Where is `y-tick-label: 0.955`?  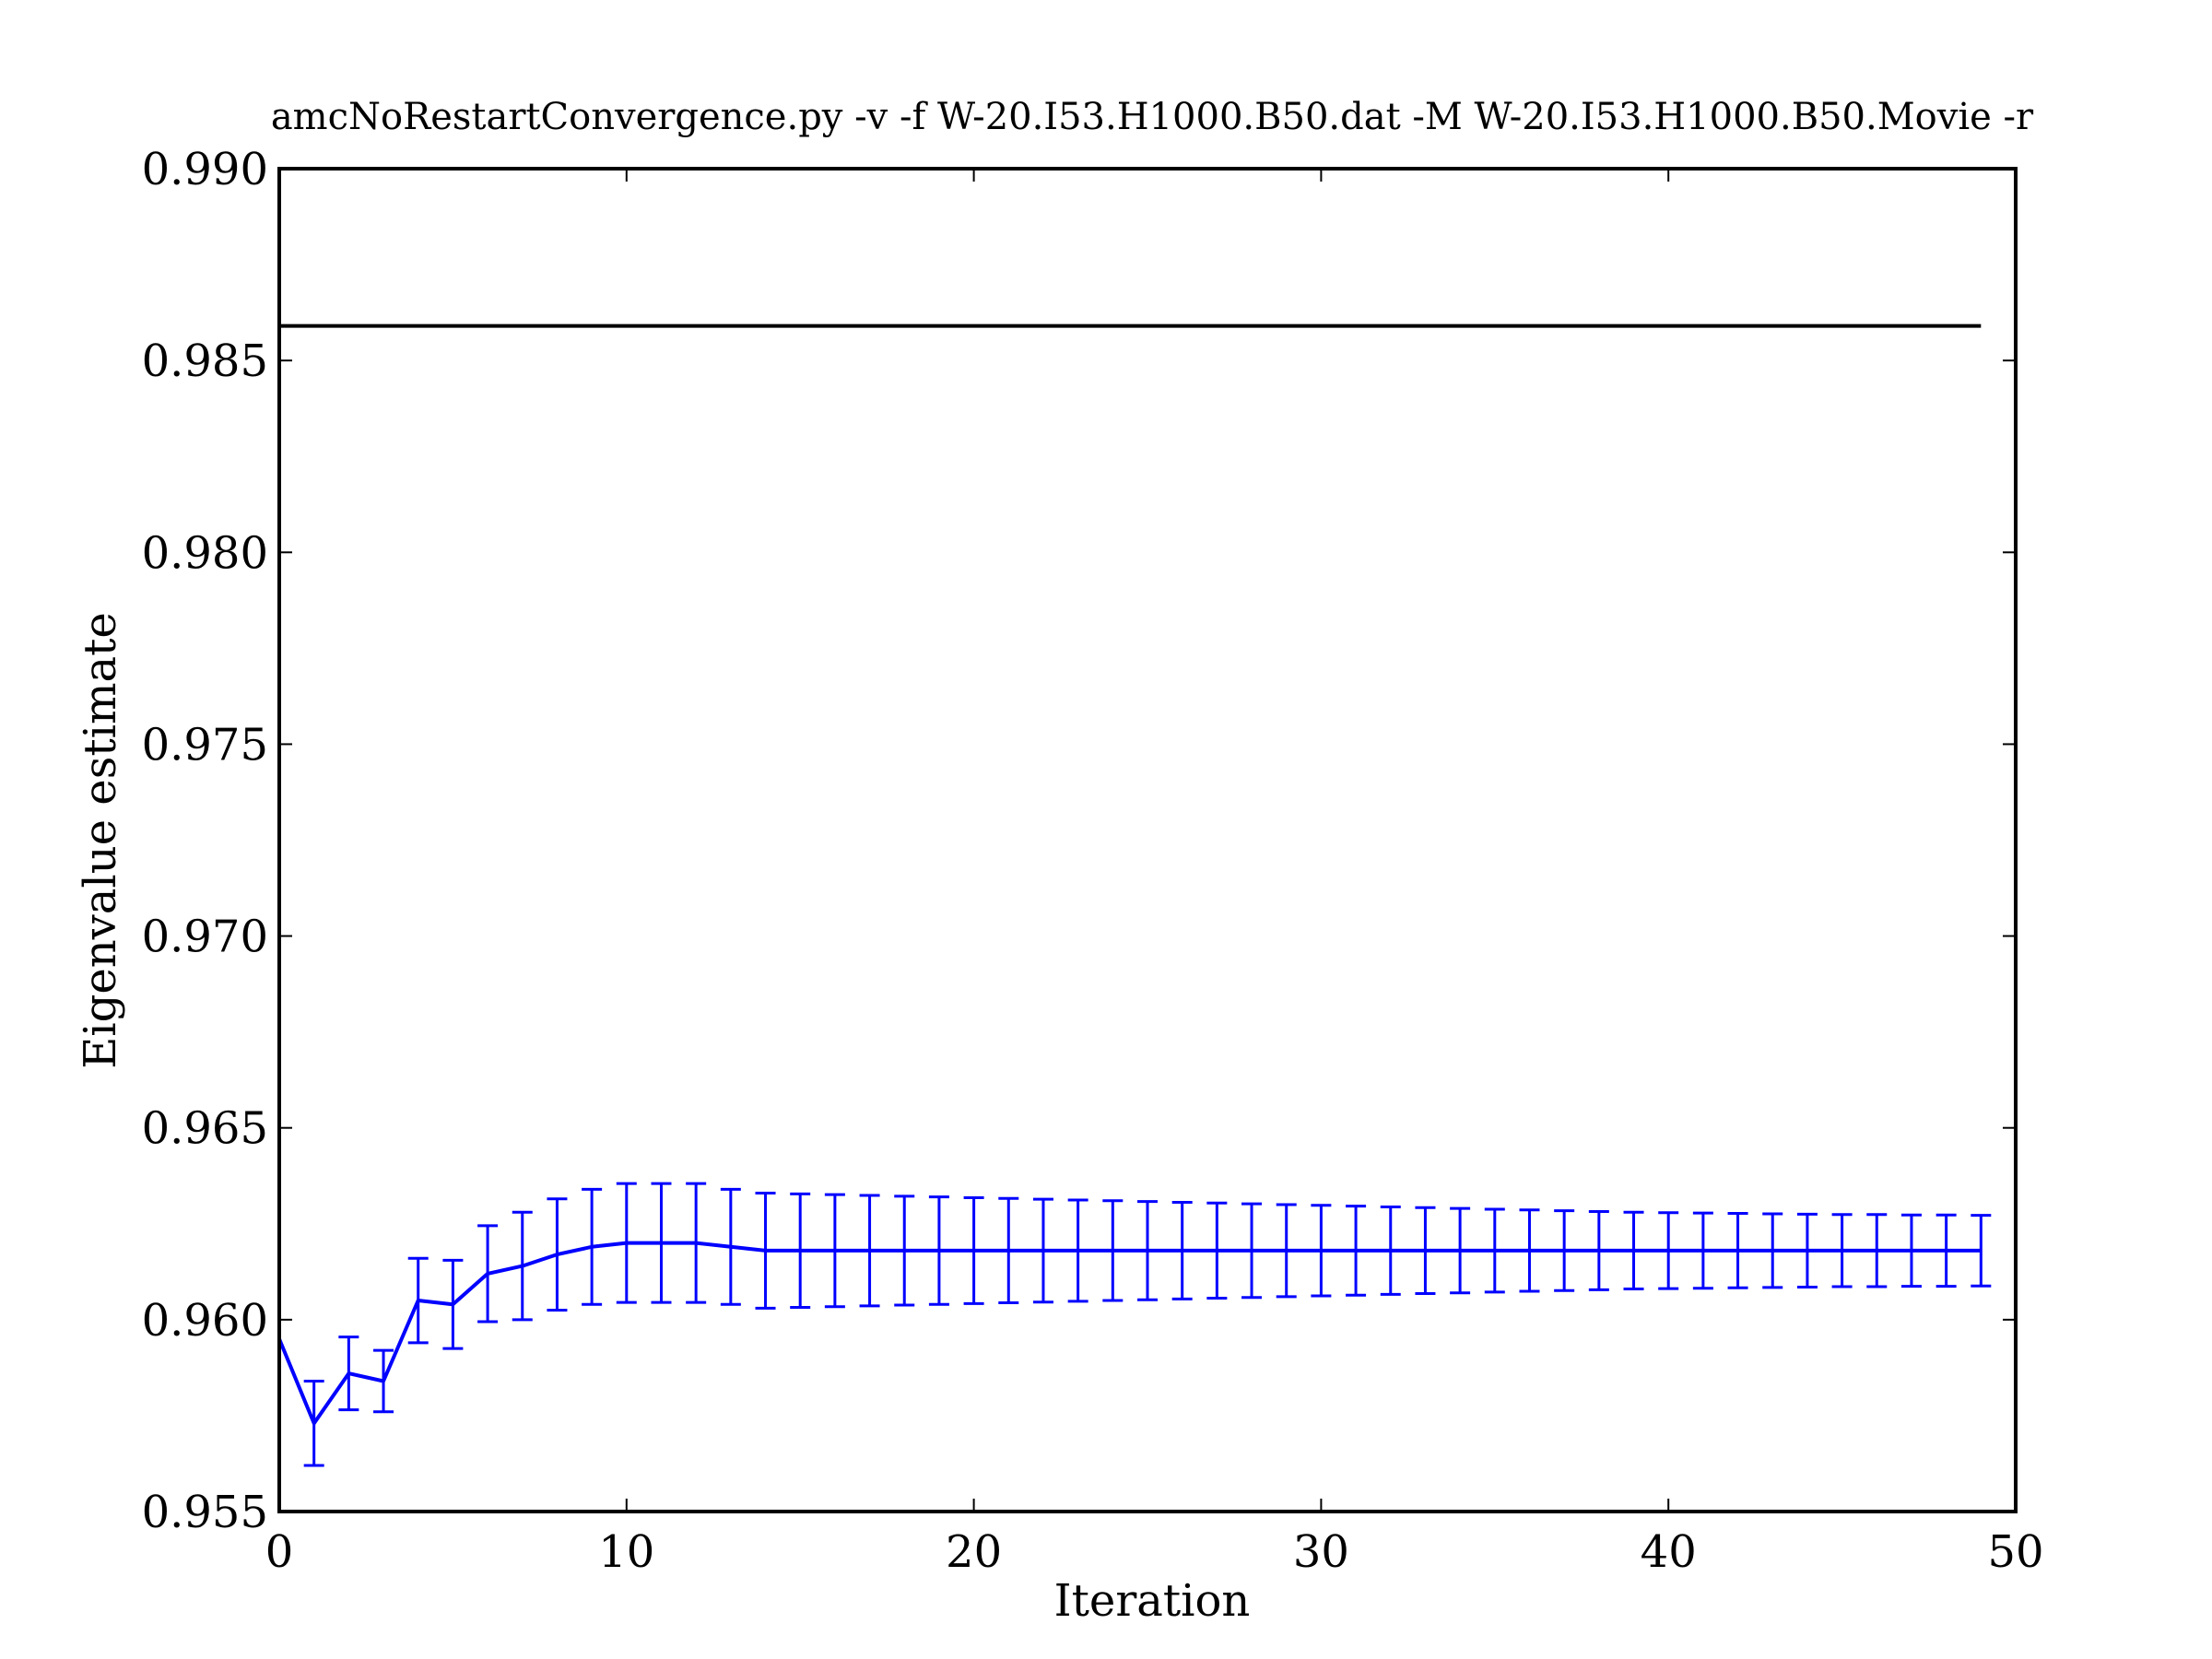 y-tick-label: 0.955 is located at coordinates (205, 1512).